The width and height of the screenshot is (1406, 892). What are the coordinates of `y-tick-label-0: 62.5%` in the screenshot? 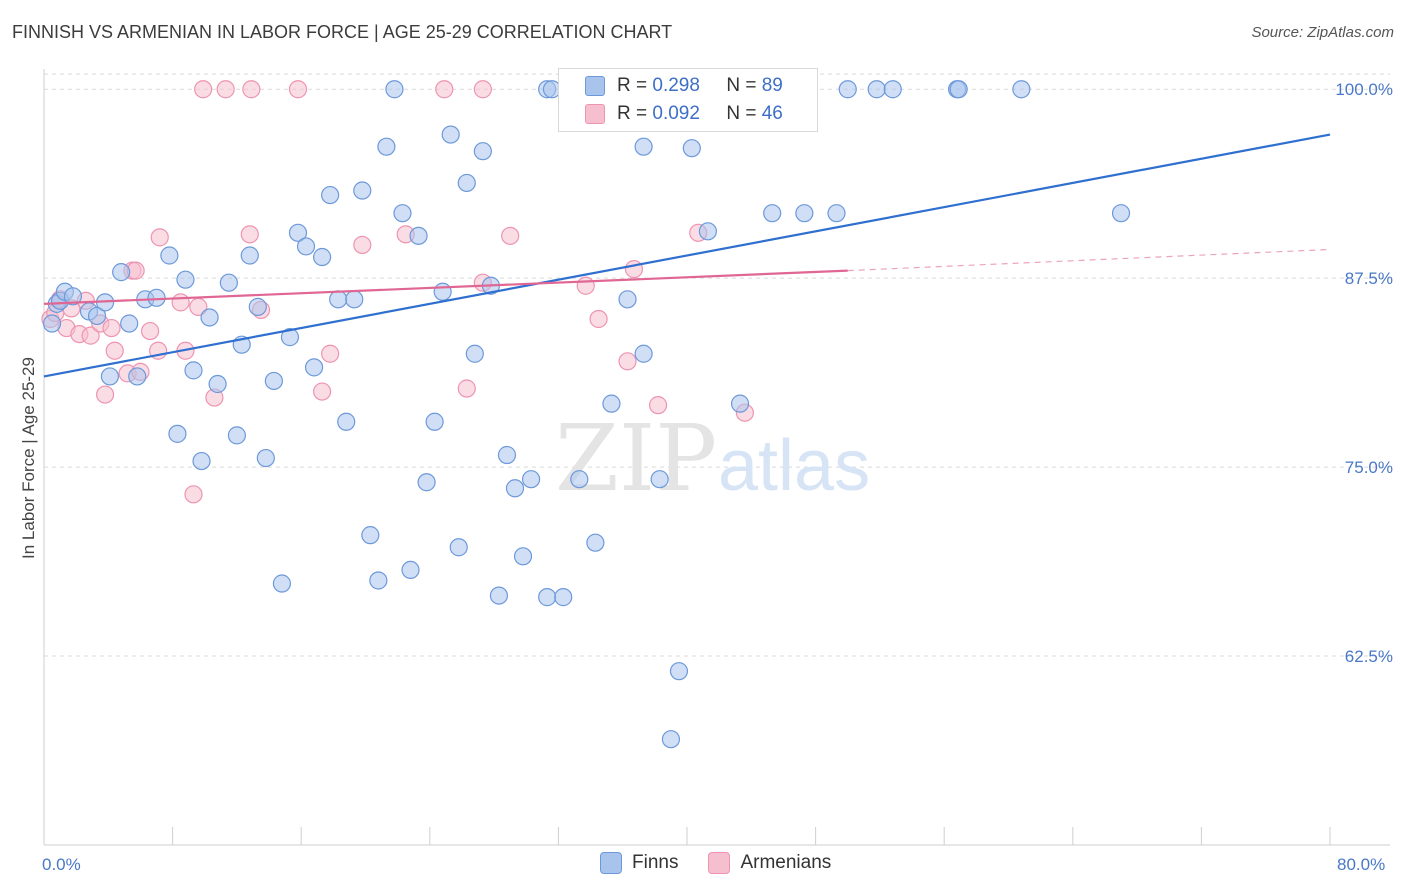 It's located at (1369, 656).